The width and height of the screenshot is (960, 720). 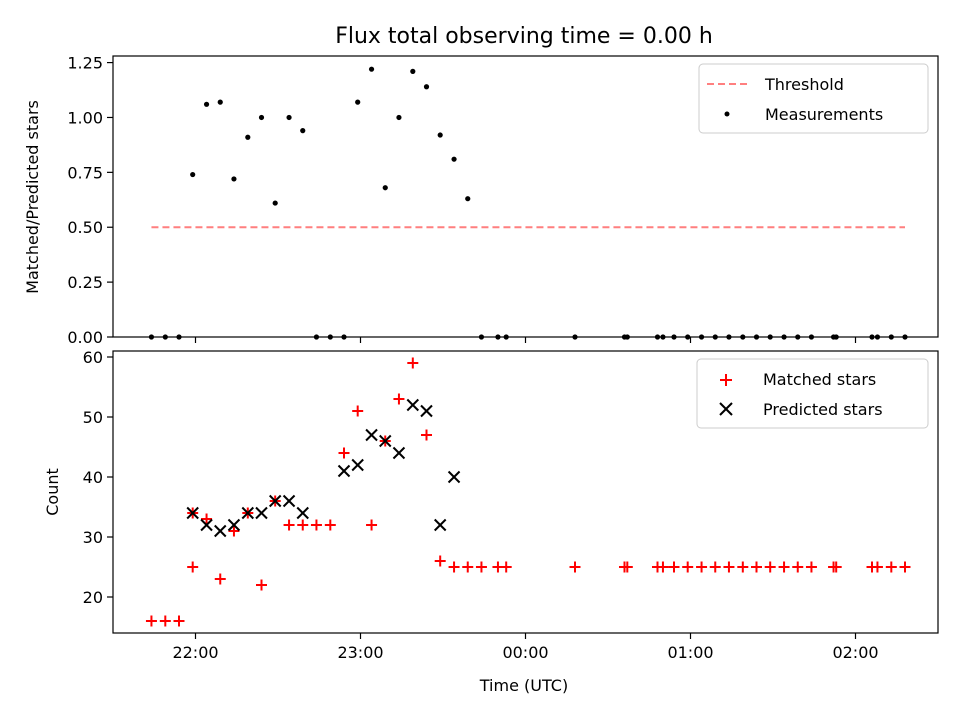 What do you see at coordinates (690, 652) in the screenshot?
I see `x-tick-label: 01:00` at bounding box center [690, 652].